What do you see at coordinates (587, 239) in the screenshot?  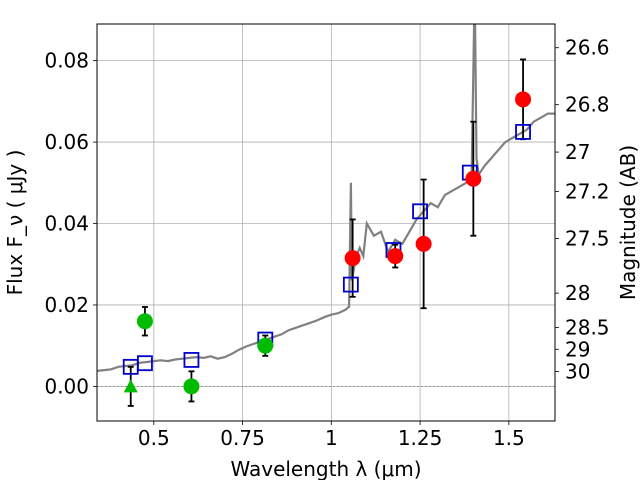 I see `y2-tick-label-4: 27.5` at bounding box center [587, 239].